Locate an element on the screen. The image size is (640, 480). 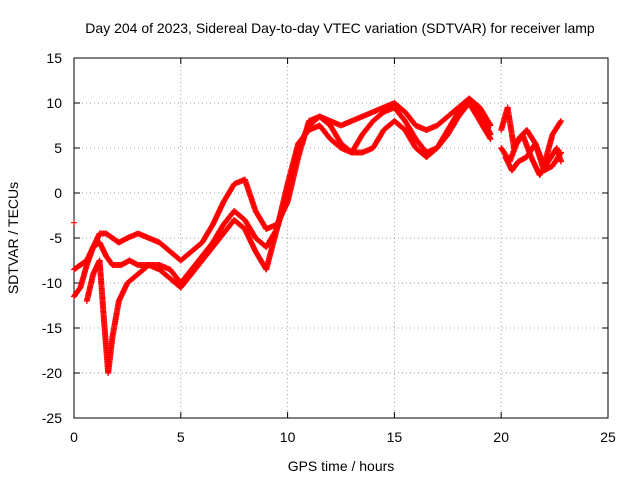
x-tick-label: 15 is located at coordinates (395, 437).